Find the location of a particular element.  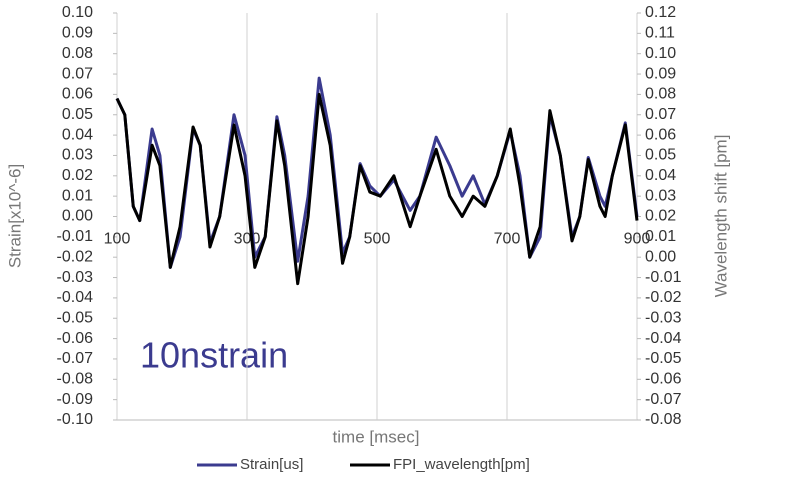

y2-tick-label: 0.02 is located at coordinates (660, 216).